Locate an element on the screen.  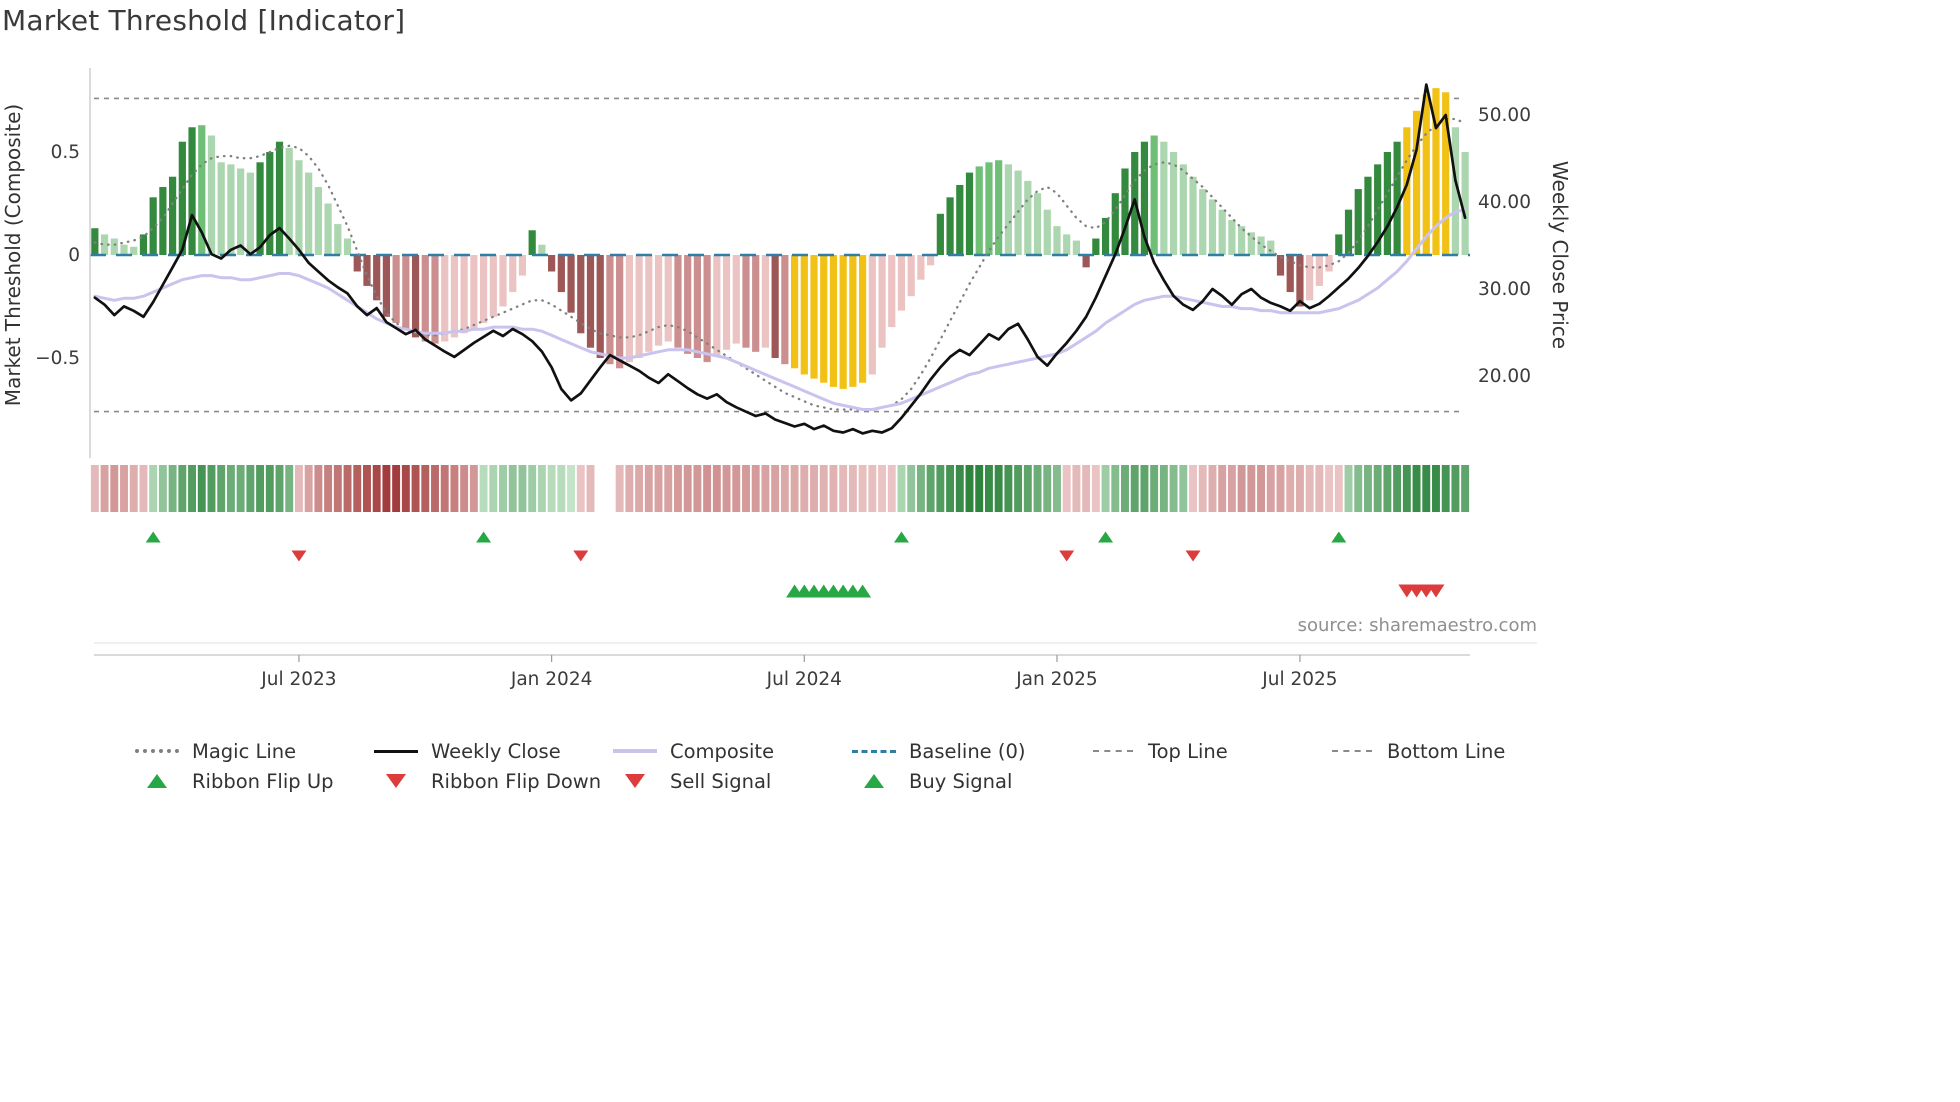
legend-item-composite: Composite is located at coordinates (730, 751).